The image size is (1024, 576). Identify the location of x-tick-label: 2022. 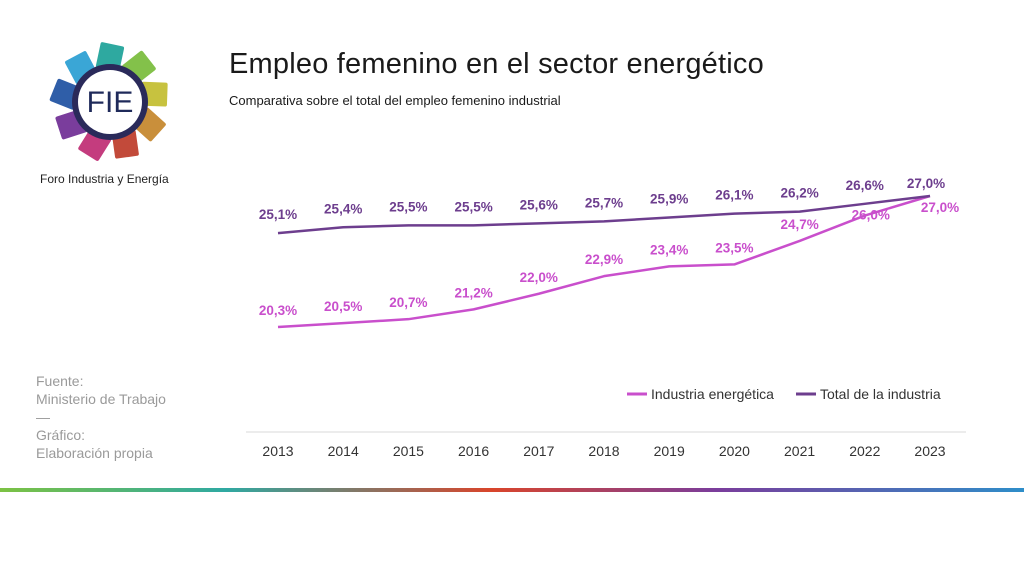
(864, 451).